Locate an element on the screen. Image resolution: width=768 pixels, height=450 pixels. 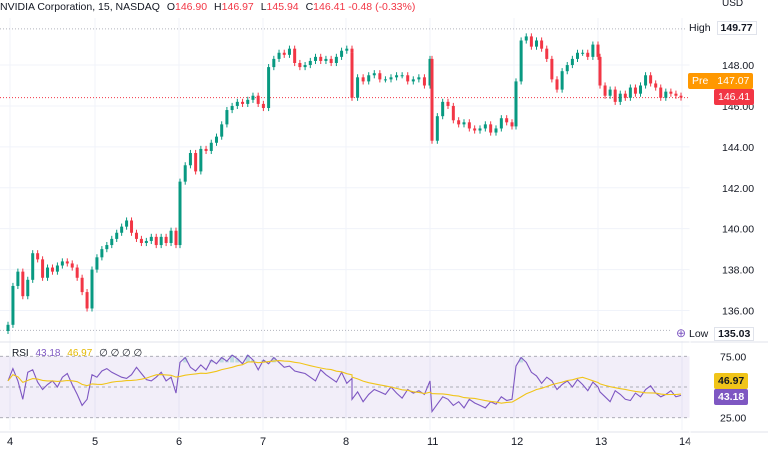
rsi-tag-value: 43.18 is located at coordinates (731, 397).